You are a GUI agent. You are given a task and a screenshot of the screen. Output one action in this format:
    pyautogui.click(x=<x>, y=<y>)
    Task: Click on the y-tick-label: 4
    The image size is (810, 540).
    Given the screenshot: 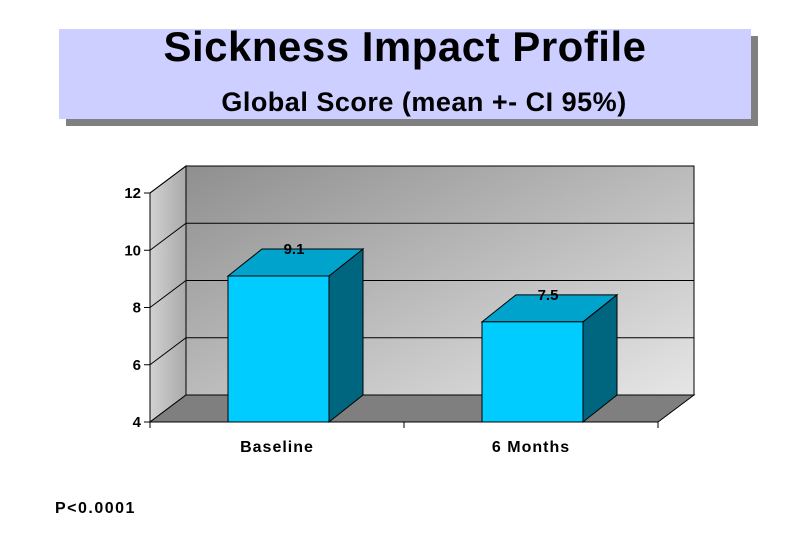 What is the action you would take?
    pyautogui.click(x=137, y=422)
    